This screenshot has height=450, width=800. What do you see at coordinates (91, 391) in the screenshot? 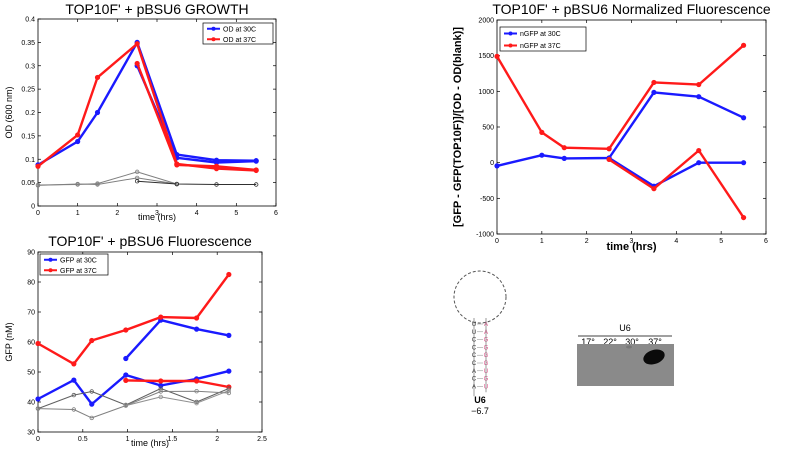
I see `data-point-s4-p2` at bounding box center [91, 391].